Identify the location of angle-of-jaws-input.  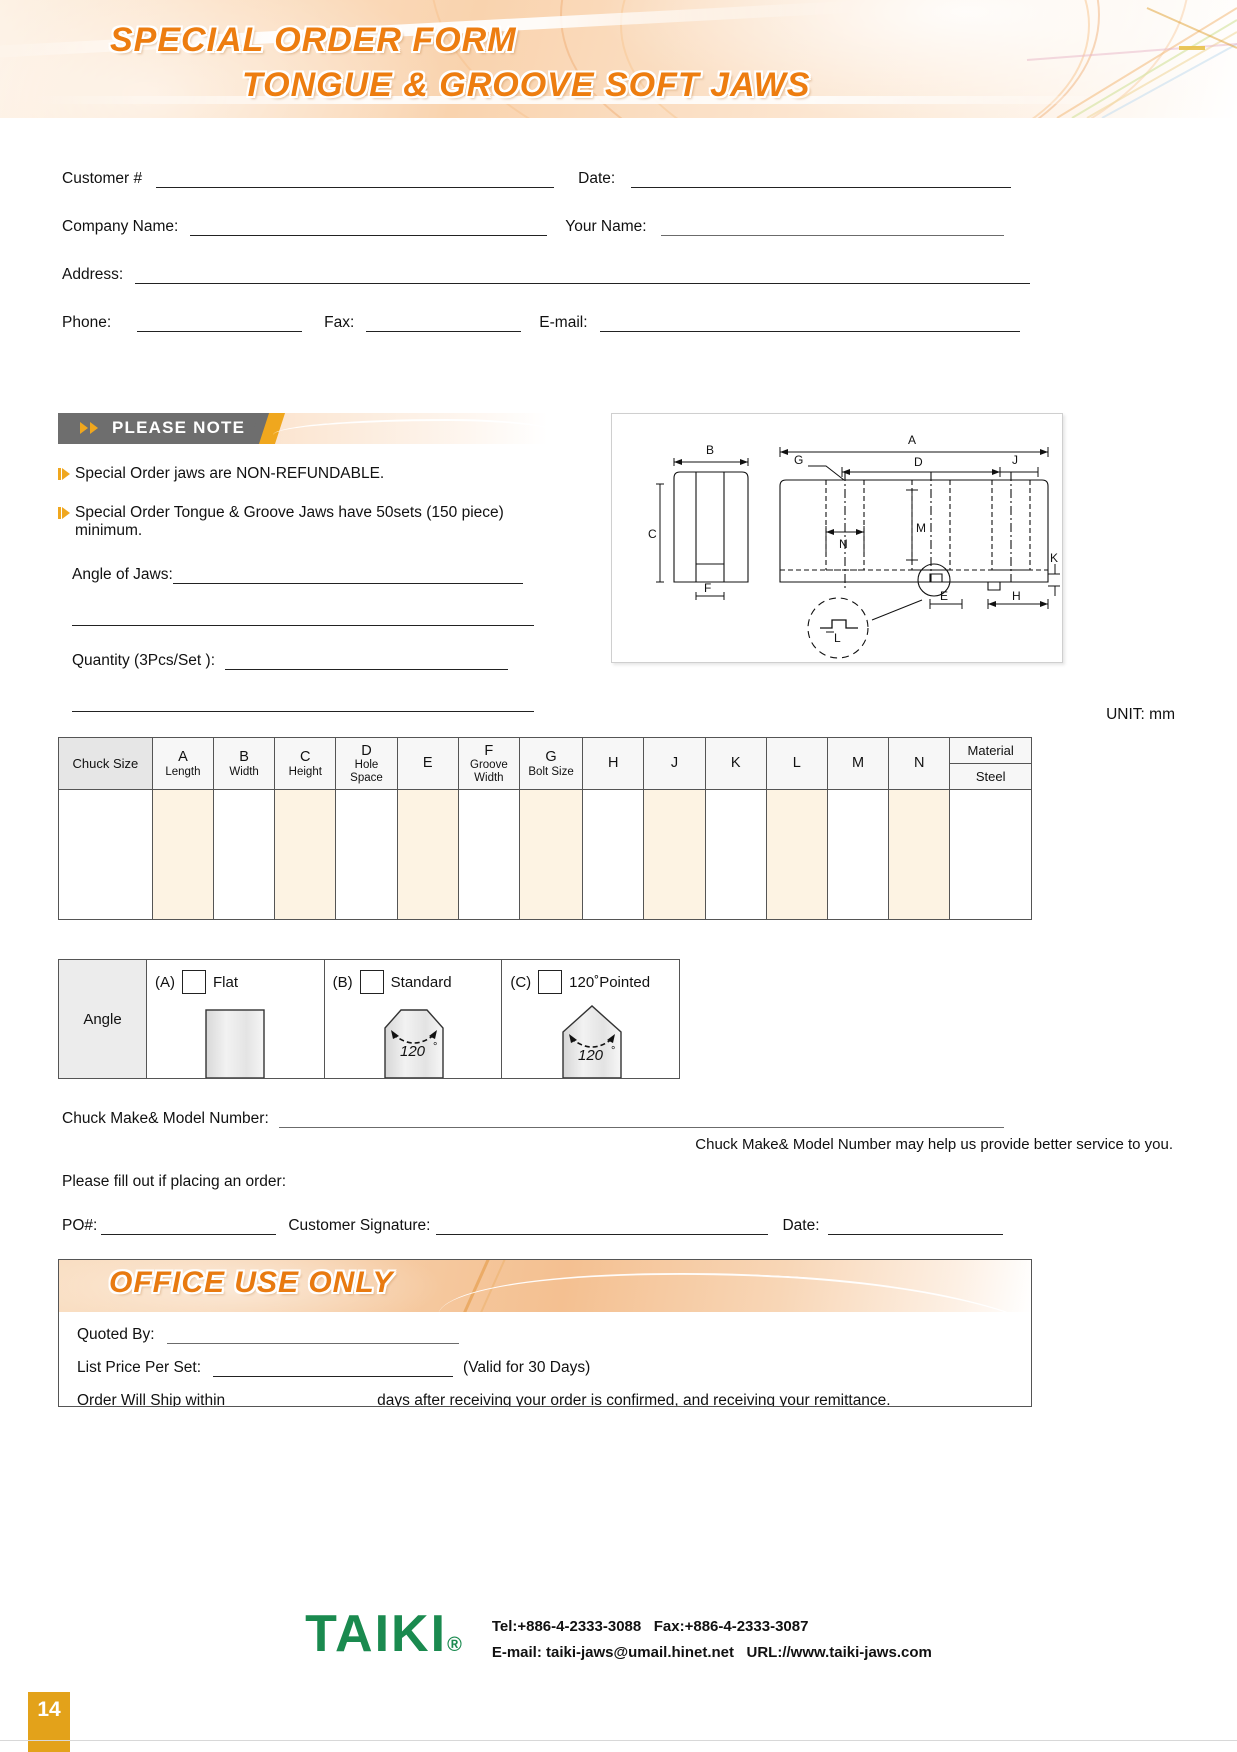
(347, 576).